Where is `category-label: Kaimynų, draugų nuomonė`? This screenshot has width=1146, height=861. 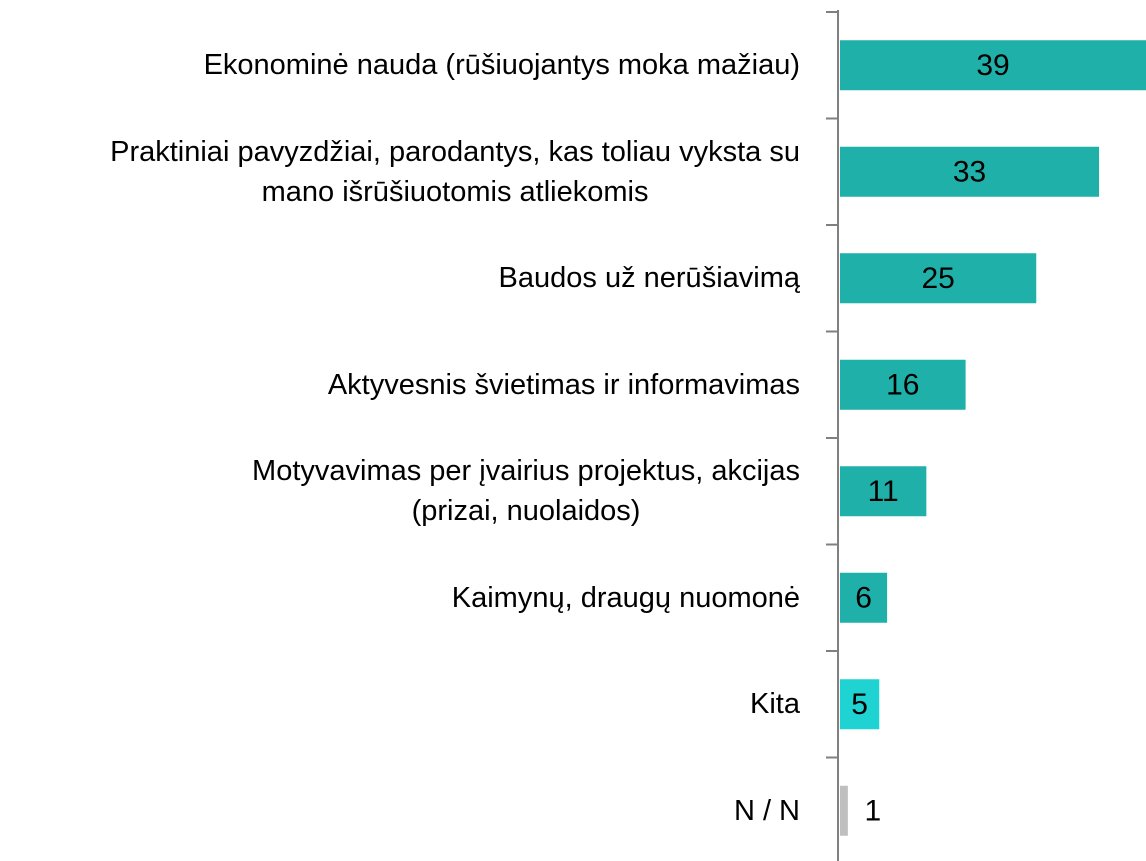
category-label: Kaimynų, draugų nuomonė is located at coordinates (625, 597).